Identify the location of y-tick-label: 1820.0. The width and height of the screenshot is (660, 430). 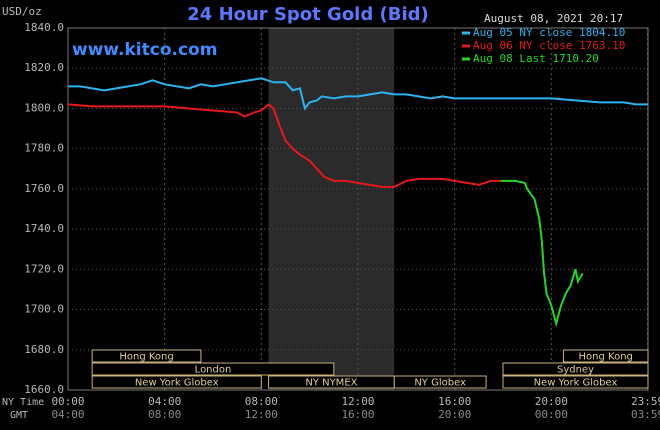
(44, 67).